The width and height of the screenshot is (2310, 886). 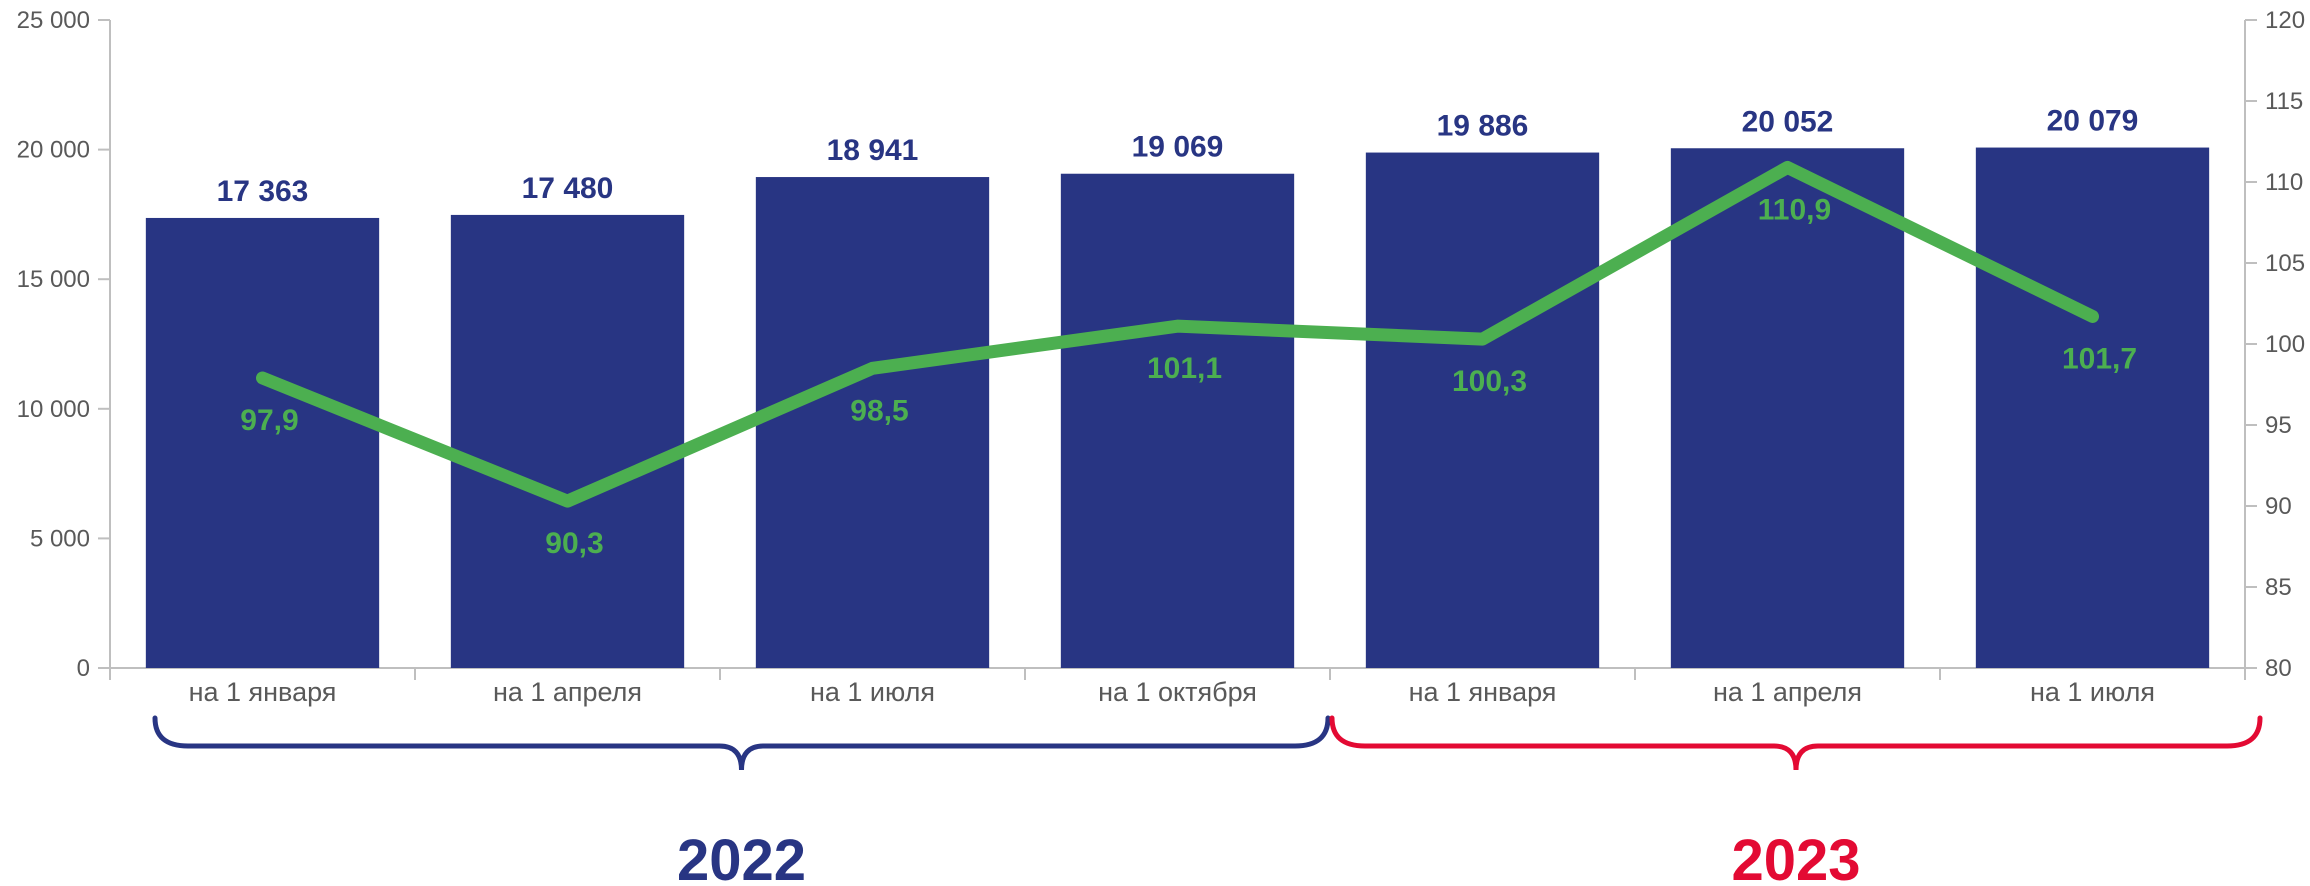 I want to click on right-axis-tick-label: 85, so click(x=2278, y=587).